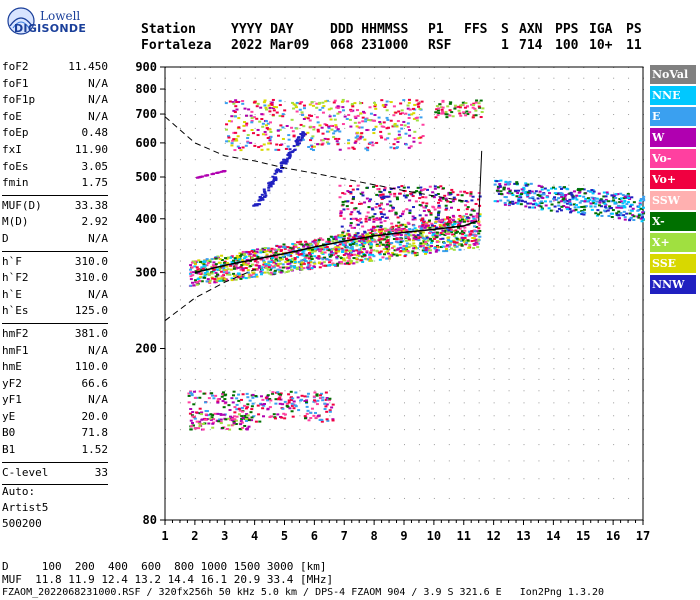 The width and height of the screenshot is (700, 600). What do you see at coordinates (262, 29) in the screenshot?
I see `header-label-1: YYYY DAY` at bounding box center [262, 29].